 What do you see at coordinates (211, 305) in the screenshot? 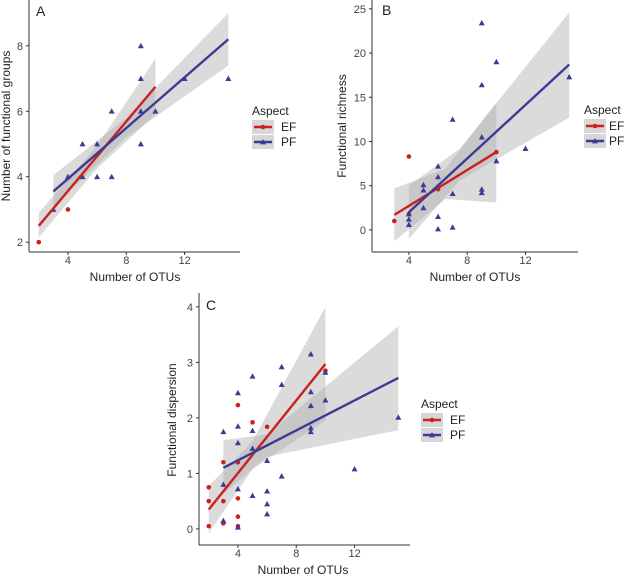
I see `panel-label: C` at bounding box center [211, 305].